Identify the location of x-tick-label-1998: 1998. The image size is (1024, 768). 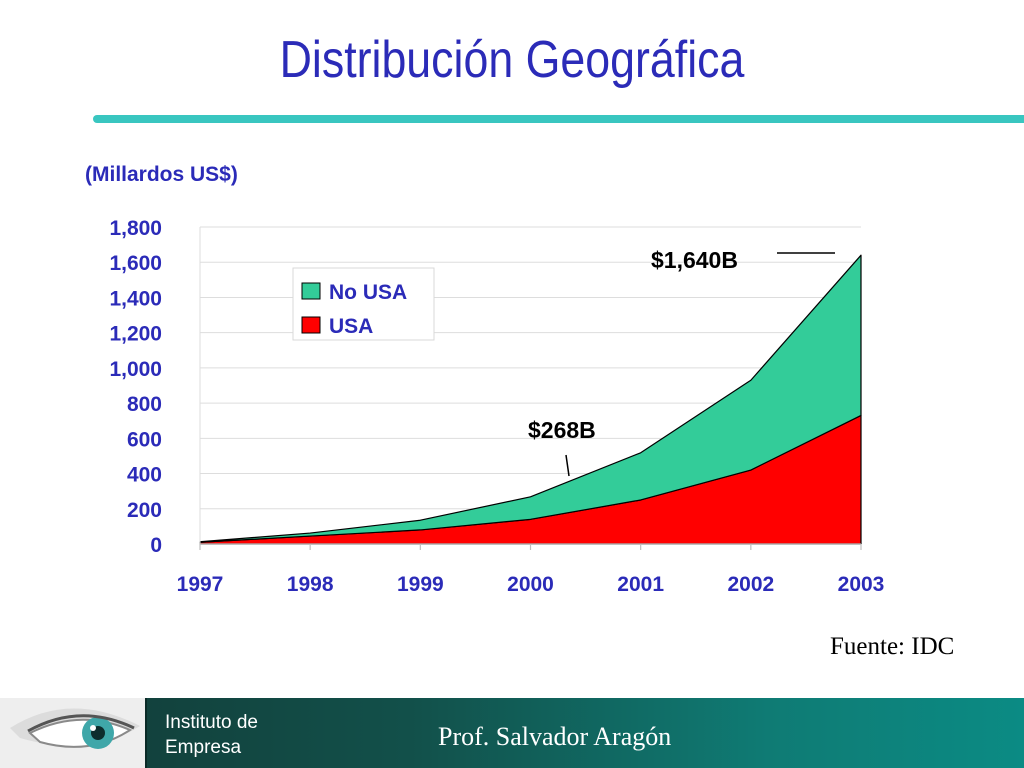
(310, 584).